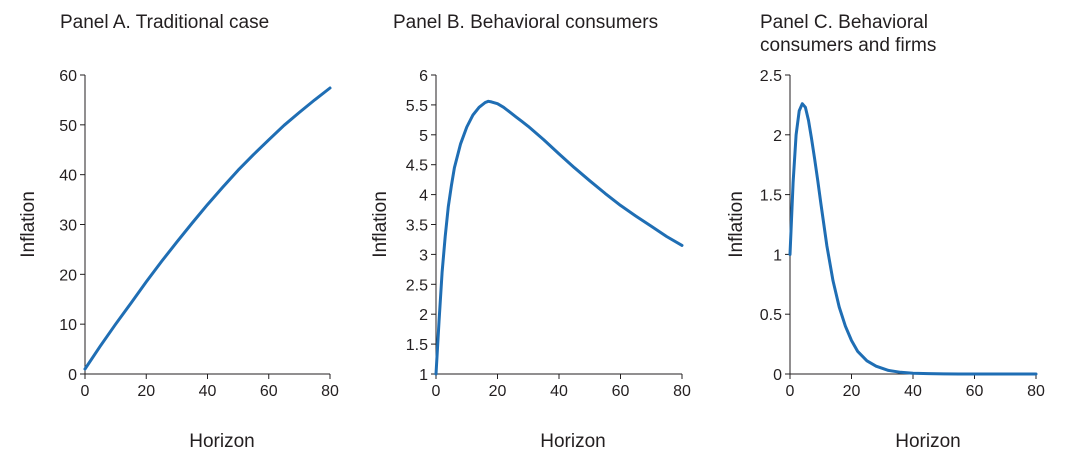 Image resolution: width=1085 pixels, height=473 pixels. What do you see at coordinates (423, 255) in the screenshot?
I see `y-tick-label: 3` at bounding box center [423, 255].